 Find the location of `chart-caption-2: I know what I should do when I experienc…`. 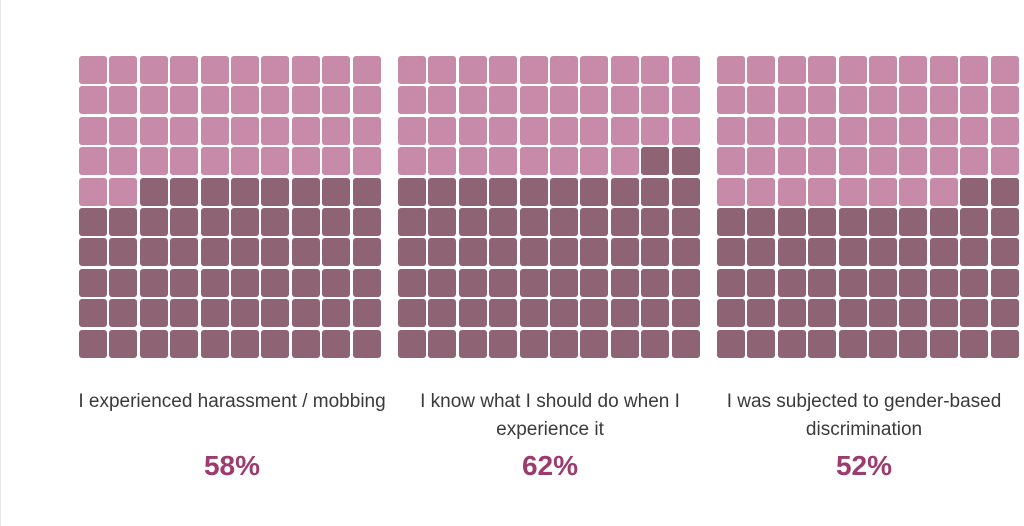

chart-caption-2: I know what I should do when I experienc… is located at coordinates (550, 415).